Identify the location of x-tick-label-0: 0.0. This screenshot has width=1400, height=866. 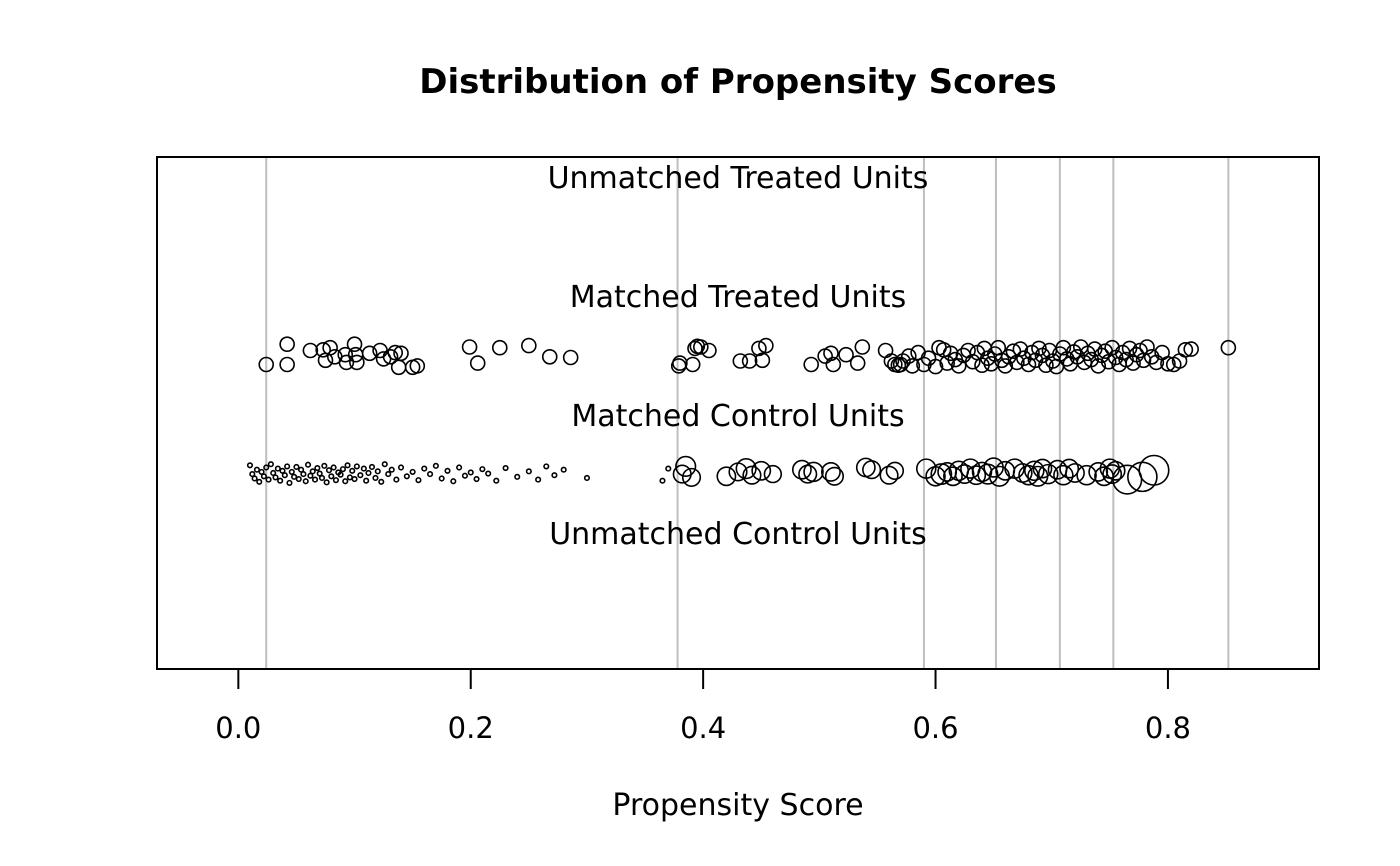
(238, 728).